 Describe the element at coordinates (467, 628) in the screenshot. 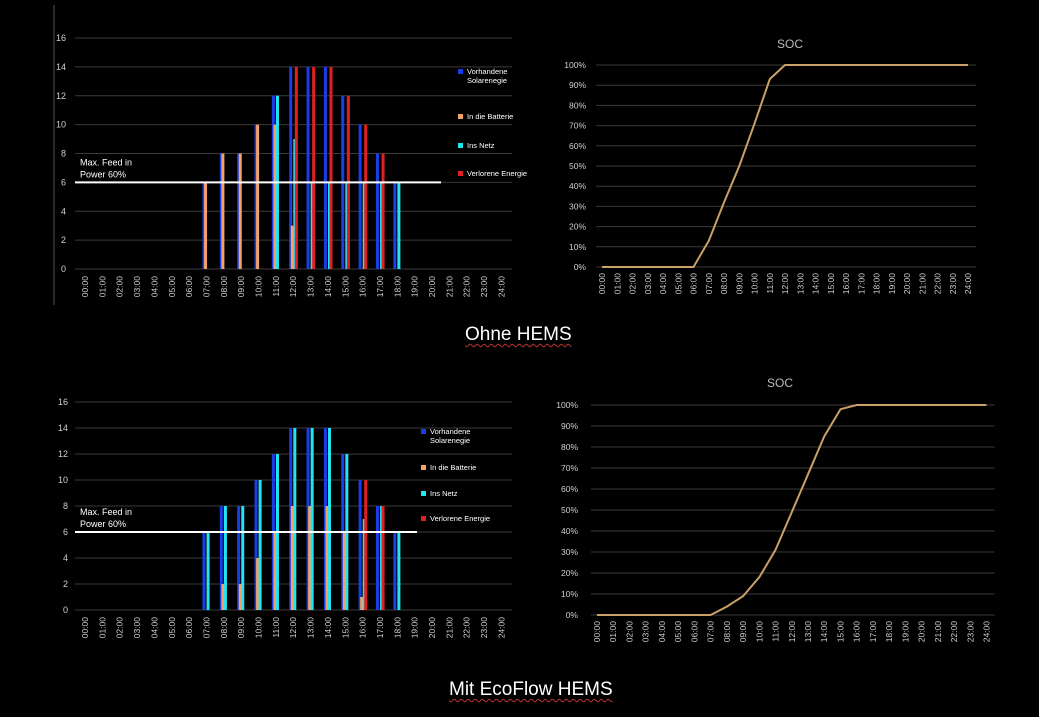

I see `bars-mit-xtick-label: 22:00` at that location.